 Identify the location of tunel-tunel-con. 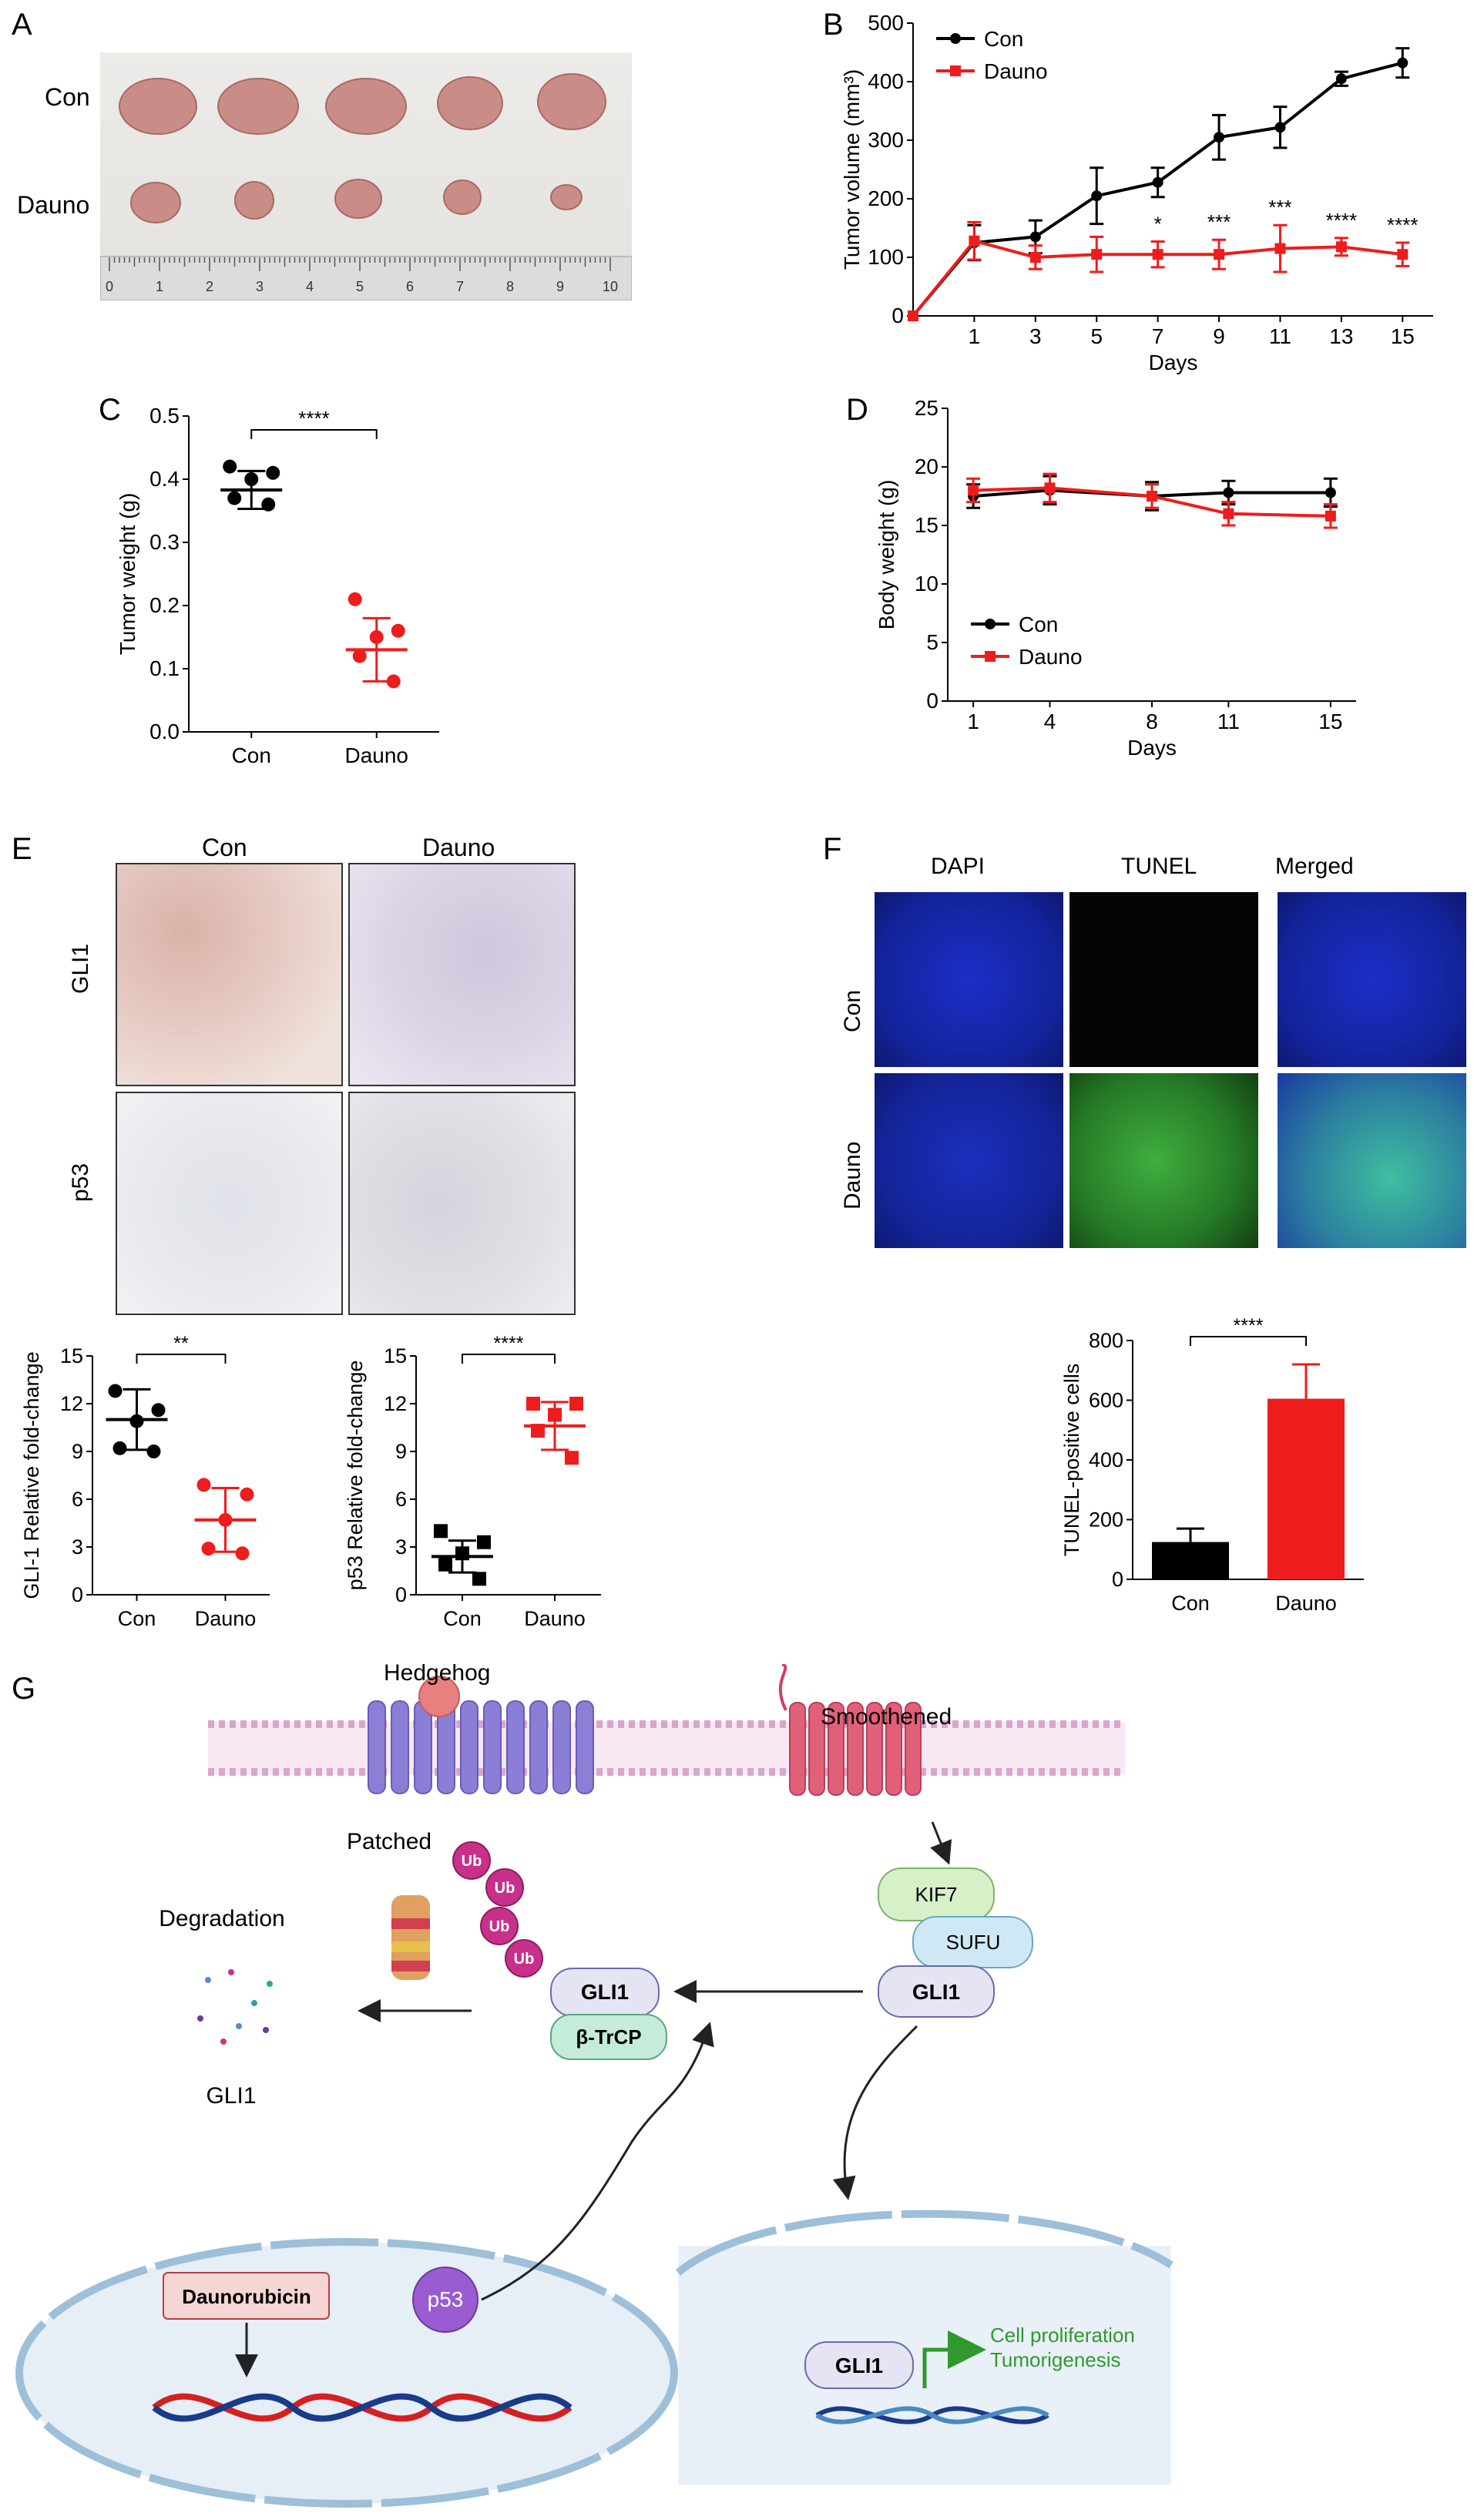
(1163, 979).